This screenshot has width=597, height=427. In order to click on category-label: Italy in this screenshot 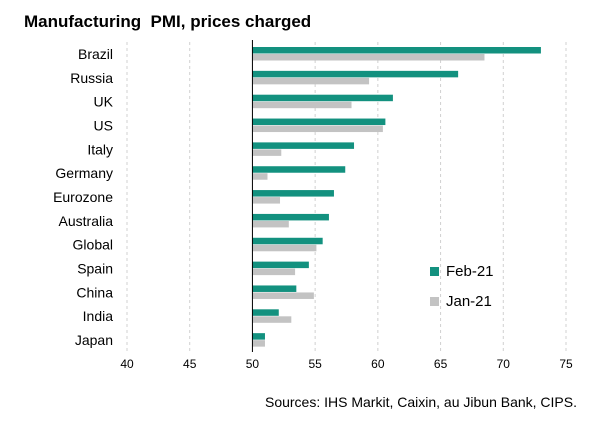, I will do `click(100, 149)`.